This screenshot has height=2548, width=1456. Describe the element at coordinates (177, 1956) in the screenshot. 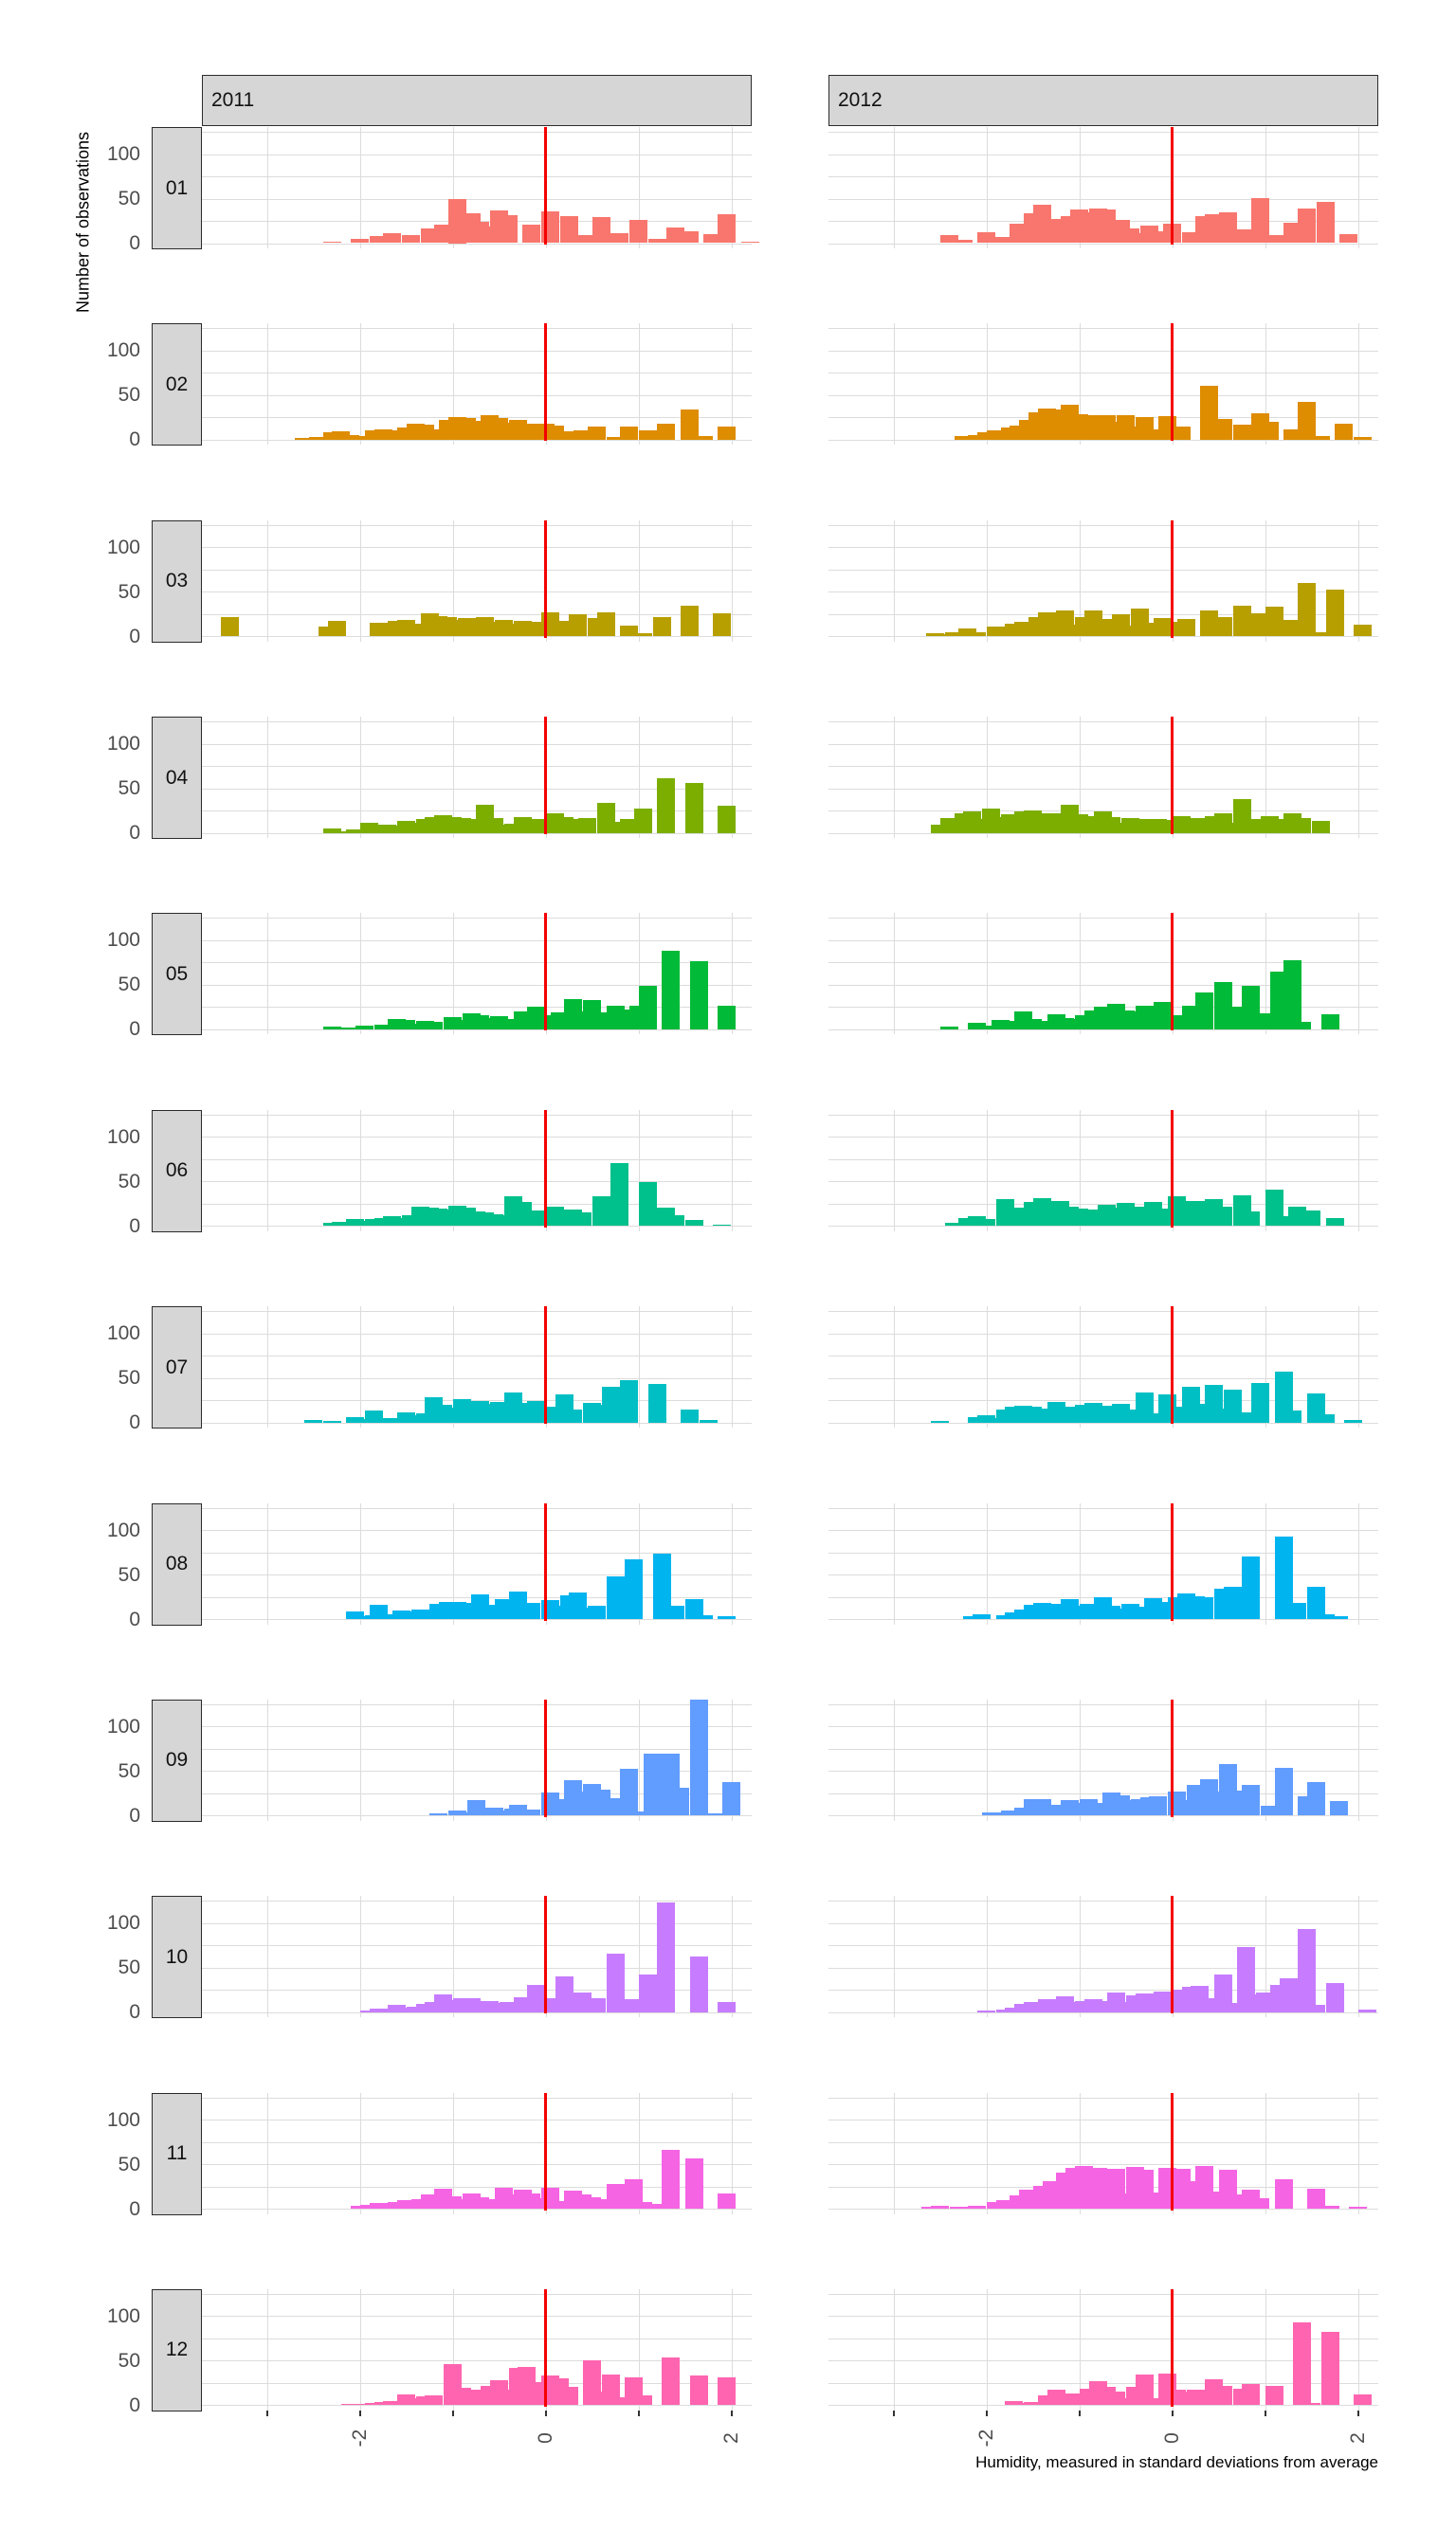

I see `row-strip-label: 10` at that location.